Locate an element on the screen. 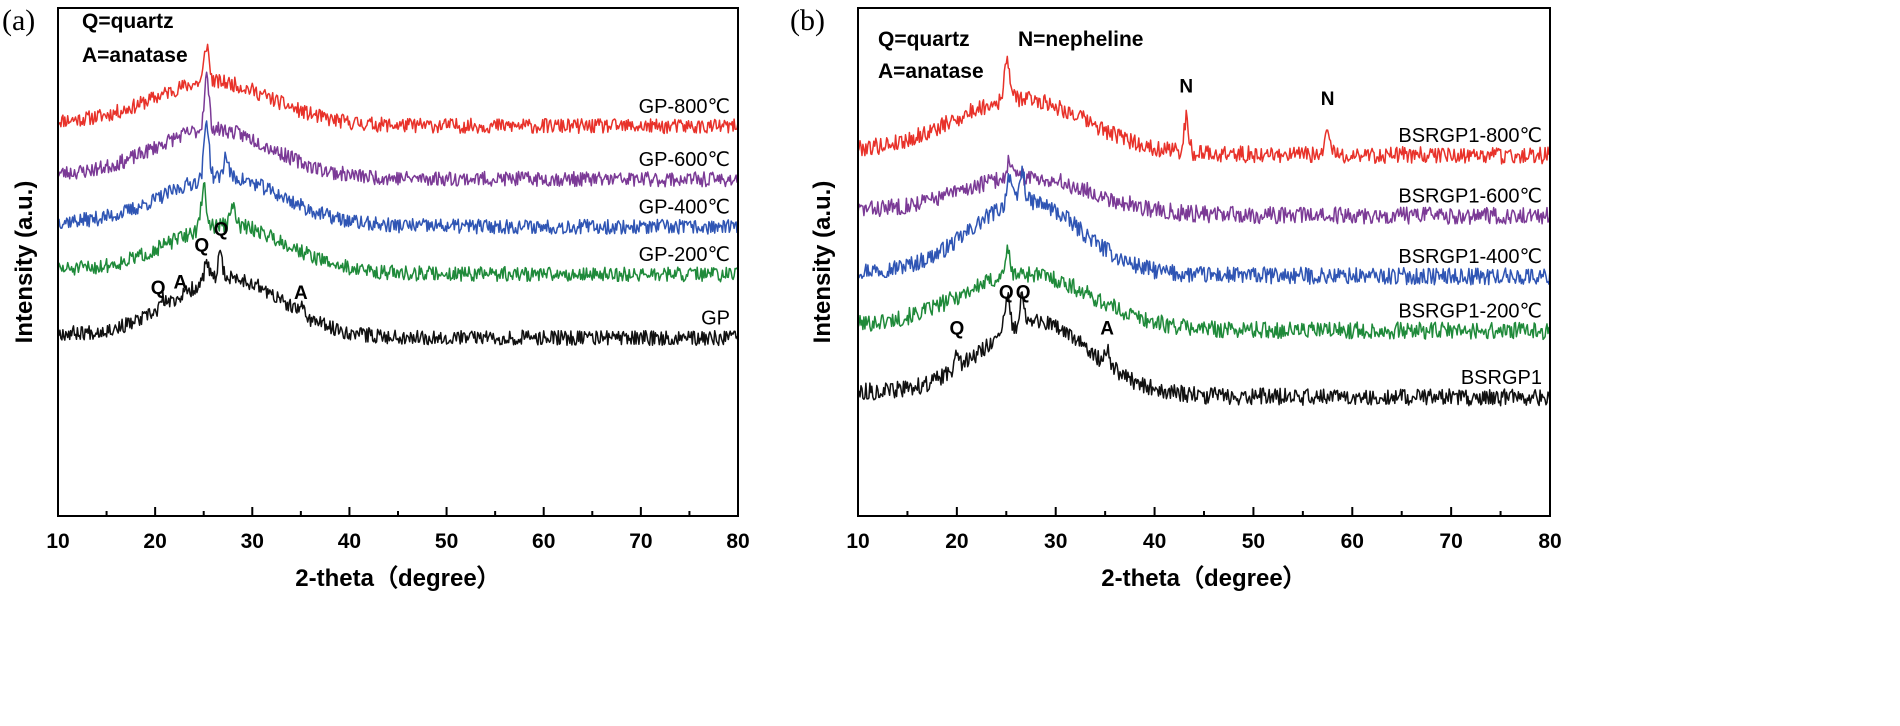 The width and height of the screenshot is (1900, 726). legend-note-nepheline: N=nepheline is located at coordinates (1080, 39).